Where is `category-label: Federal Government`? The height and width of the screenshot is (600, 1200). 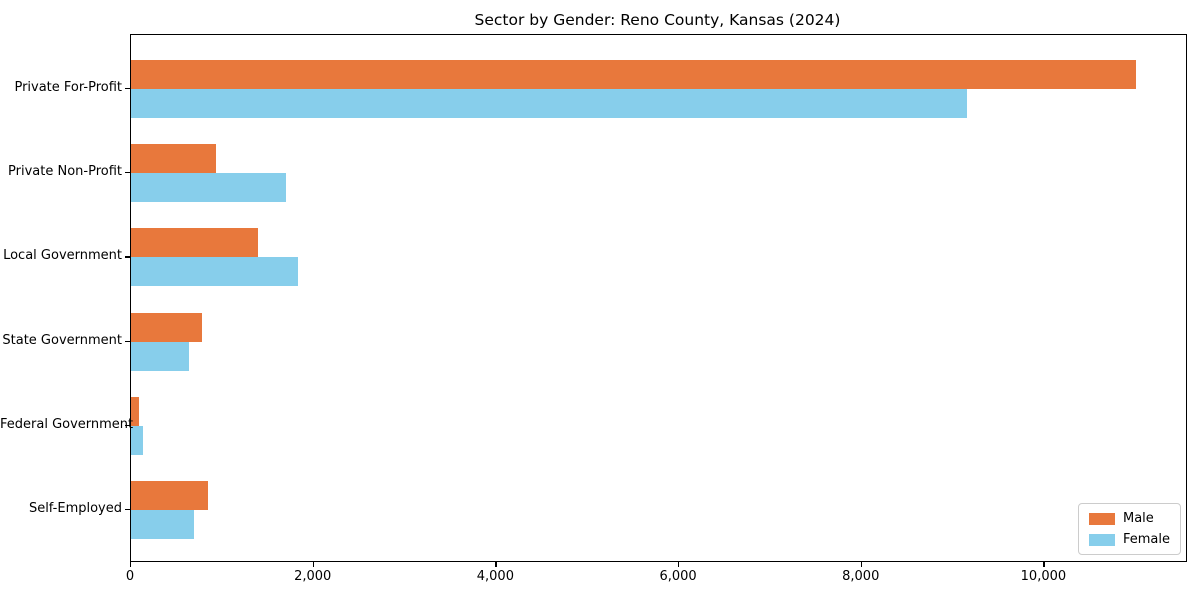
category-label: Federal Government is located at coordinates (67, 424).